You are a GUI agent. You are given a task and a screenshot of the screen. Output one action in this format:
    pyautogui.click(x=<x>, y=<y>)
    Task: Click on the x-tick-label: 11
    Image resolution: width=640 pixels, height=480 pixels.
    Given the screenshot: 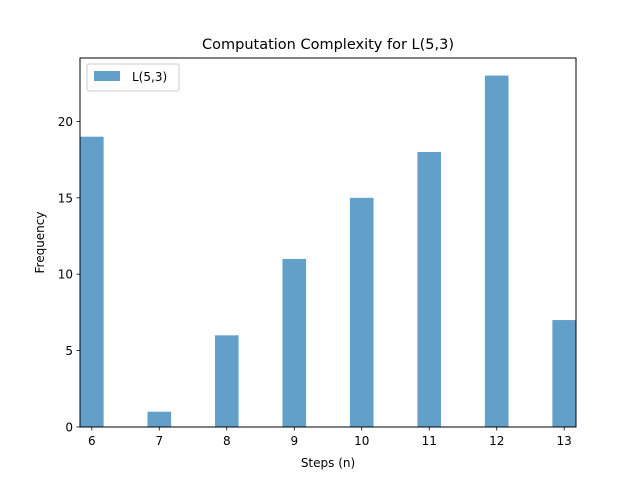 What is the action you would take?
    pyautogui.click(x=429, y=441)
    